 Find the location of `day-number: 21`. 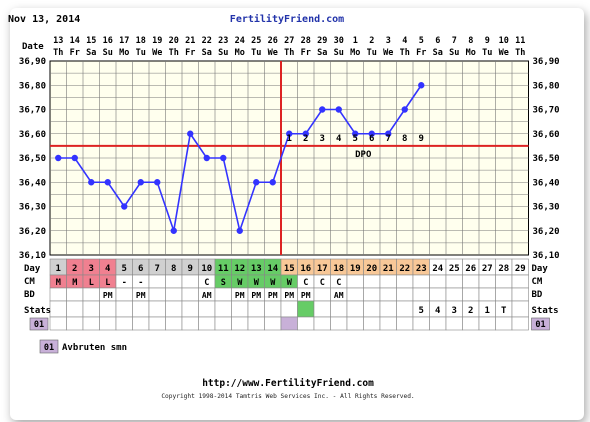

day-number: 21 is located at coordinates (388, 269).